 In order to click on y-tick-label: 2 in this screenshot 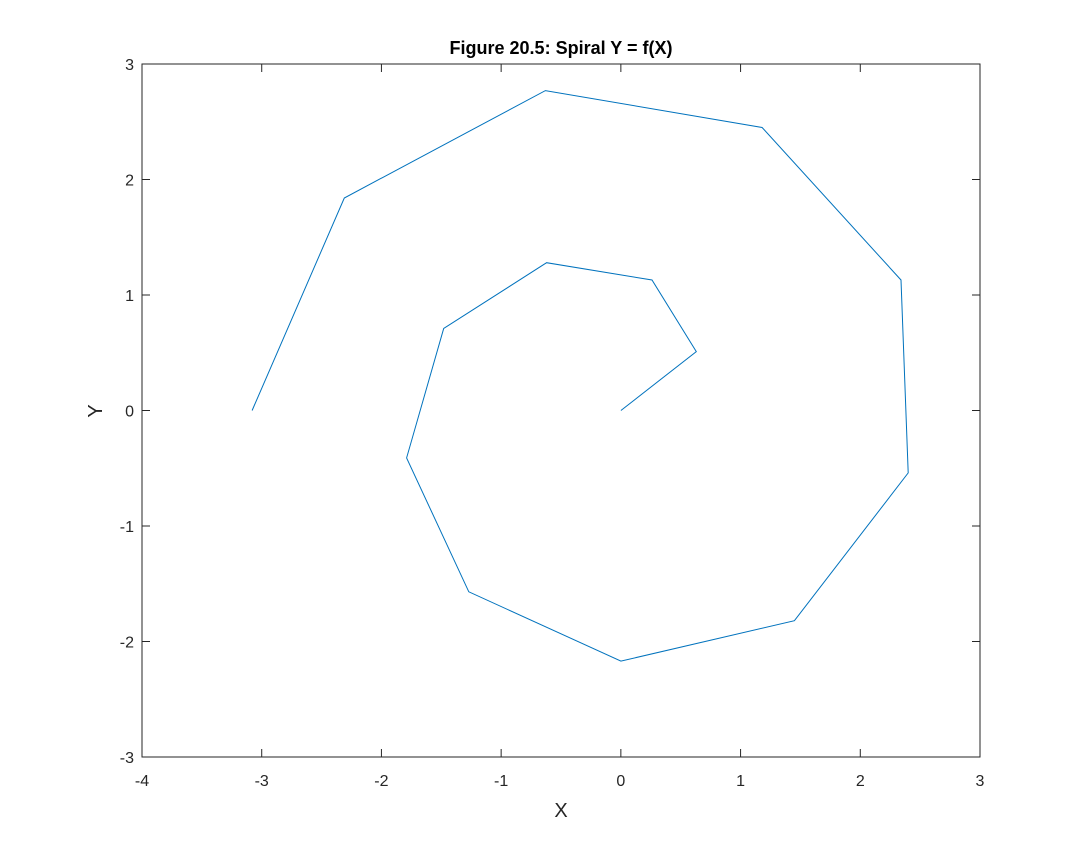, I will do `click(129, 181)`.